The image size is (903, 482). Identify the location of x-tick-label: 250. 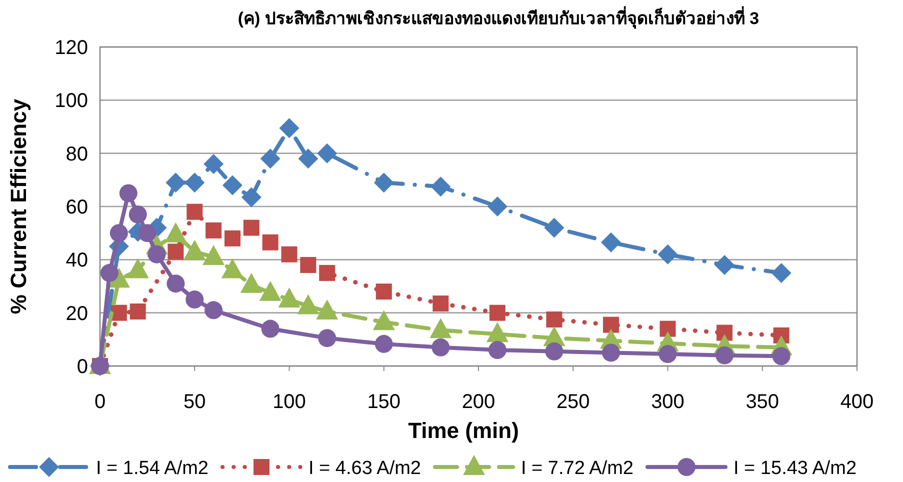
(573, 402).